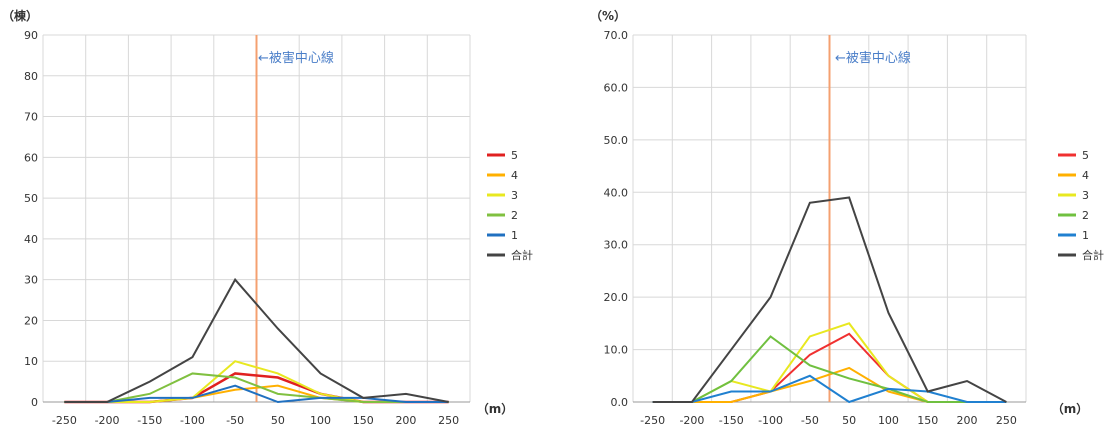  I want to click on y-tick-label: 80, so click(31, 76).